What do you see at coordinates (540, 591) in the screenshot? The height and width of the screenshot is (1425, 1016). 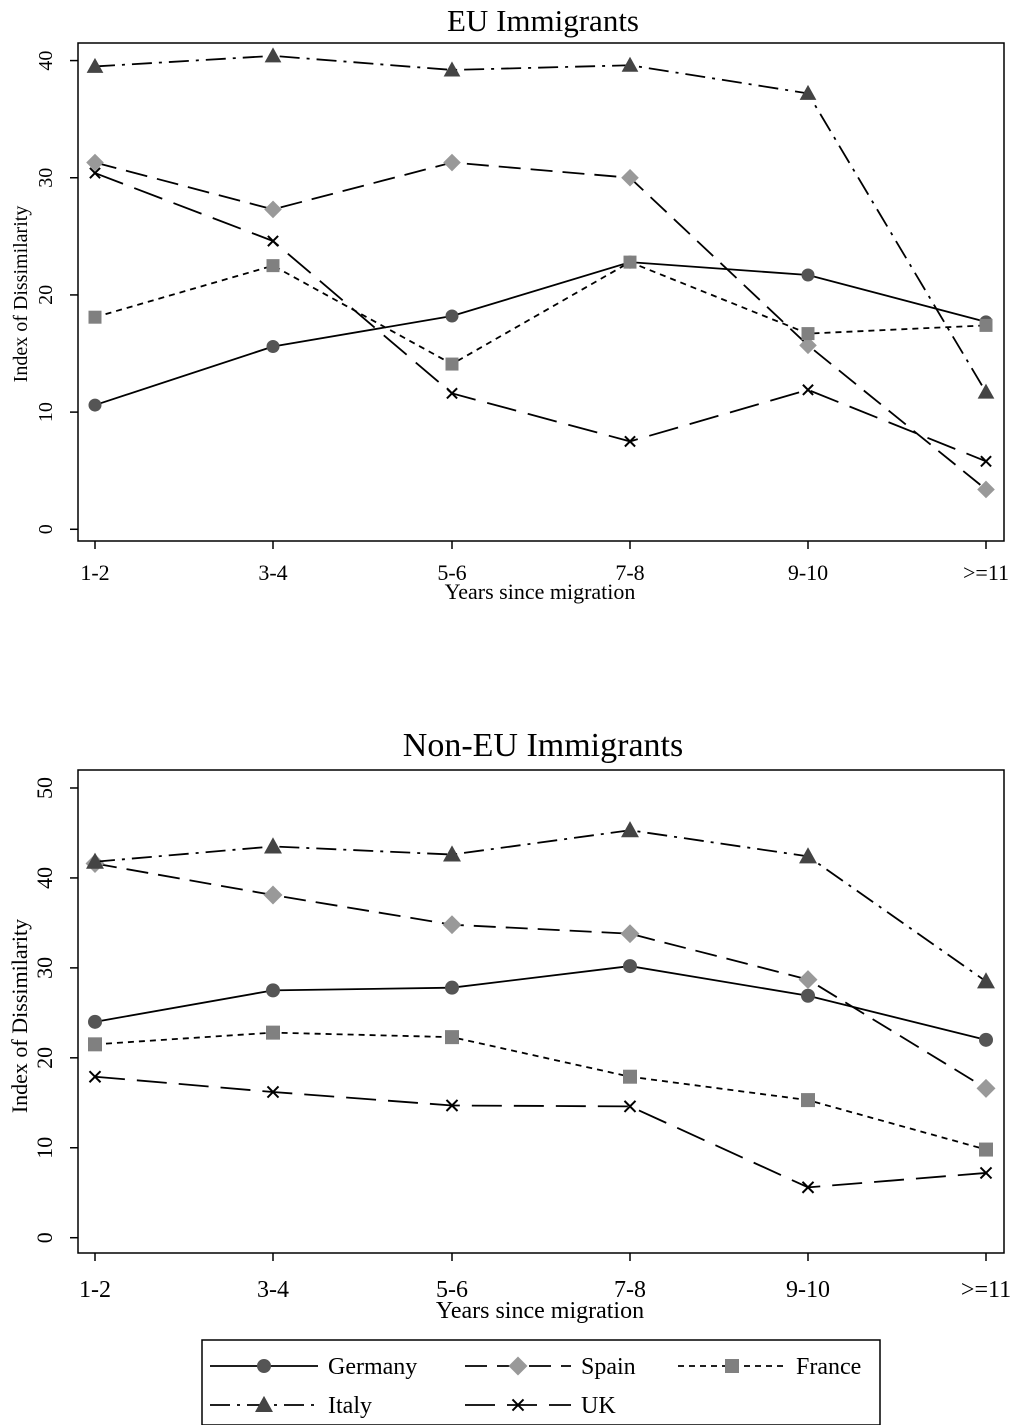 I see `x-axis-label: Years since migration` at bounding box center [540, 591].